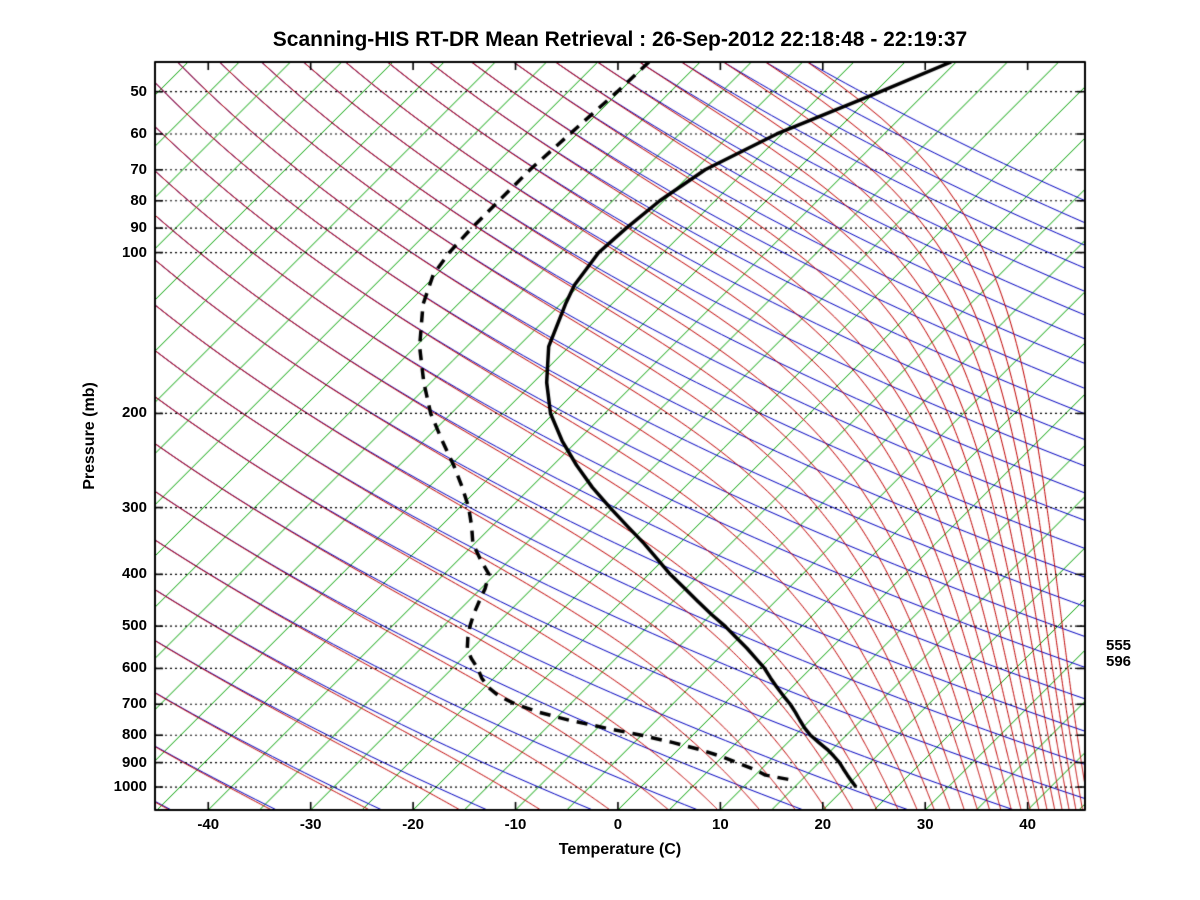 This screenshot has width=1200, height=900. Describe the element at coordinates (1119, 661) in the screenshot. I see `right-annotation-bottom: 596` at that location.